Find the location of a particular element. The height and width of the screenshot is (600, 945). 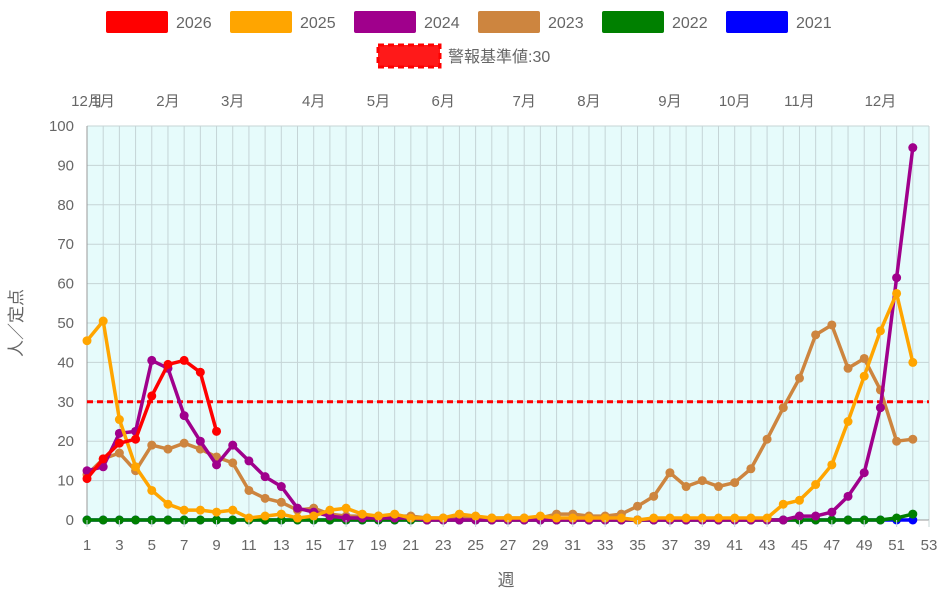

legend-item-2024: 2024 is located at coordinates (407, 22).